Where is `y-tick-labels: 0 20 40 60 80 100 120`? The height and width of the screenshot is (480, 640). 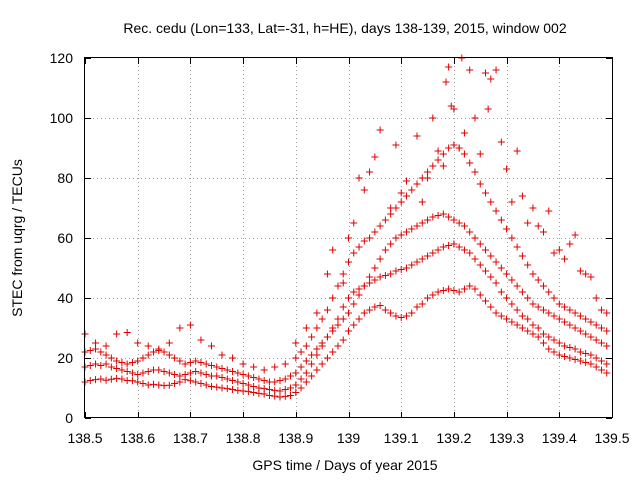 y-tick-labels: 0 20 40 60 80 100 120 is located at coordinates (62, 238).